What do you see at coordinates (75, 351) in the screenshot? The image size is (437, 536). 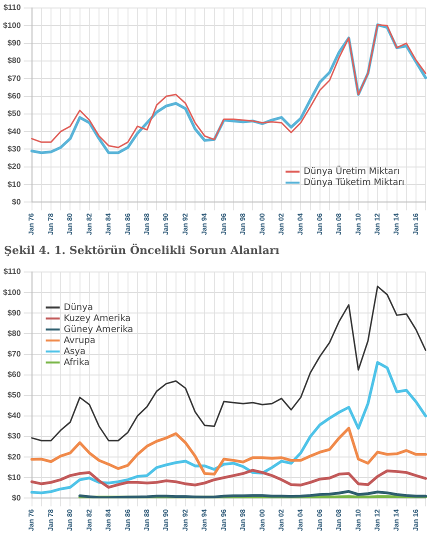 I see `legend-label: Asya` at bounding box center [75, 351].